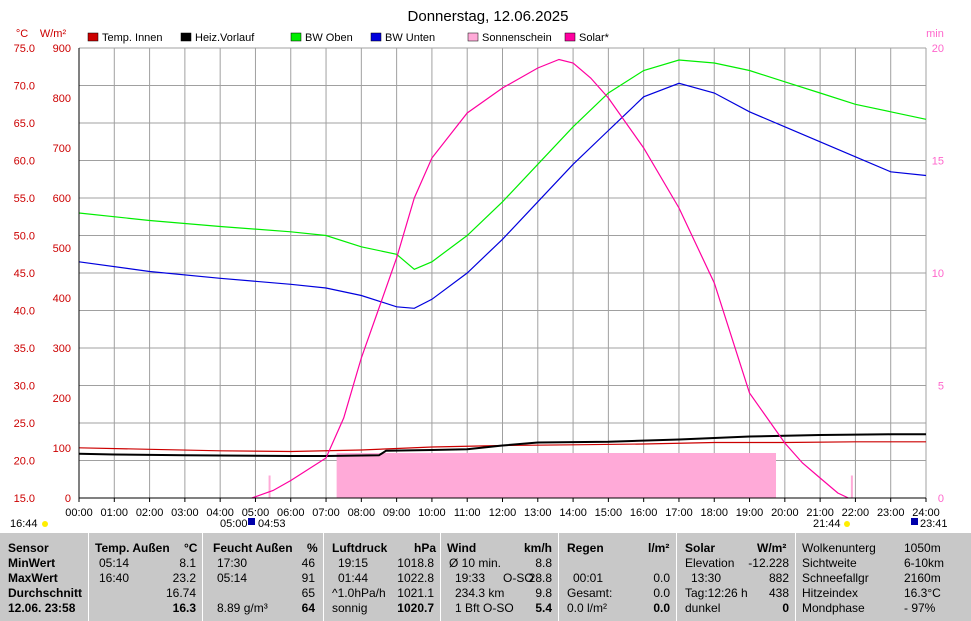 The image size is (971, 621). Describe the element at coordinates (308, 593) in the screenshot. I see `humidity-avg-value: 65` at that location.